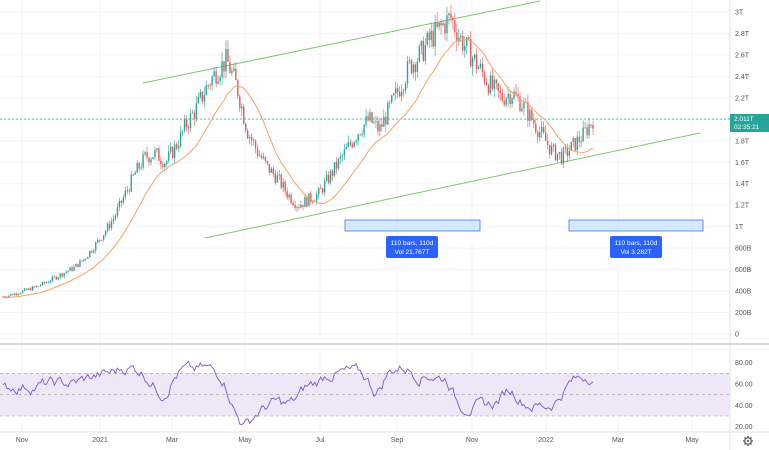 The width and height of the screenshot is (769, 450). Describe the element at coordinates (320, 440) in the screenshot. I see `time-tick-label: Jul` at that location.